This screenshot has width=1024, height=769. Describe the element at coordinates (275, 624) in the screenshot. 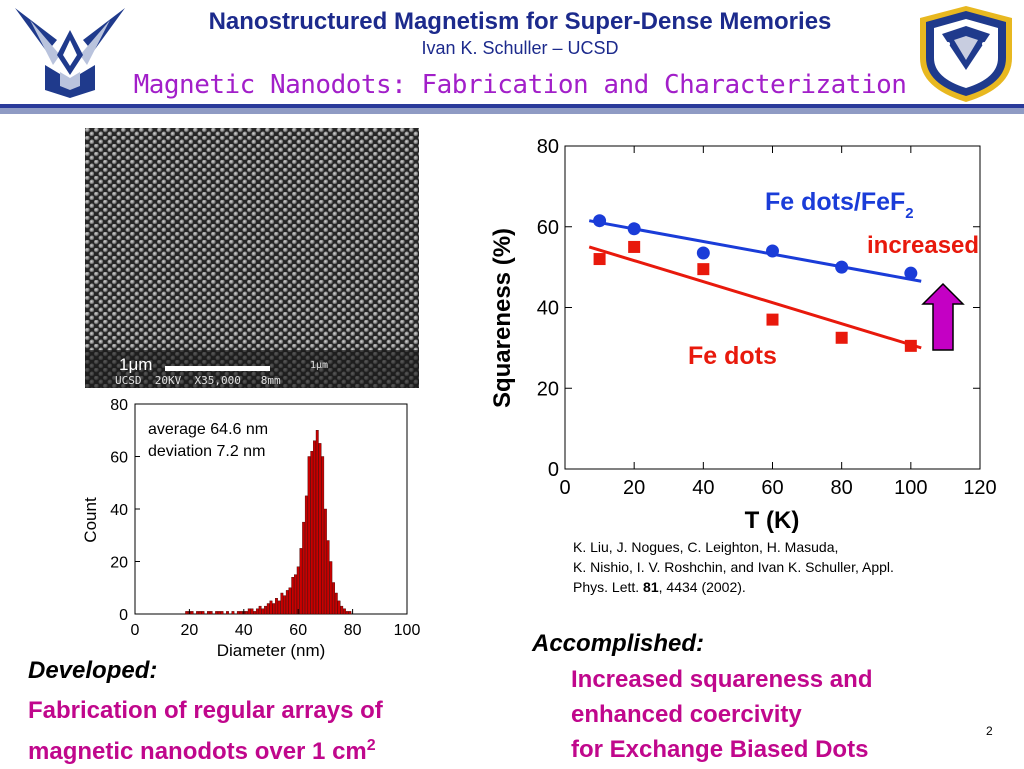

I see `histogram-x-ticks: 0 20 40 60 80 100` at that location.